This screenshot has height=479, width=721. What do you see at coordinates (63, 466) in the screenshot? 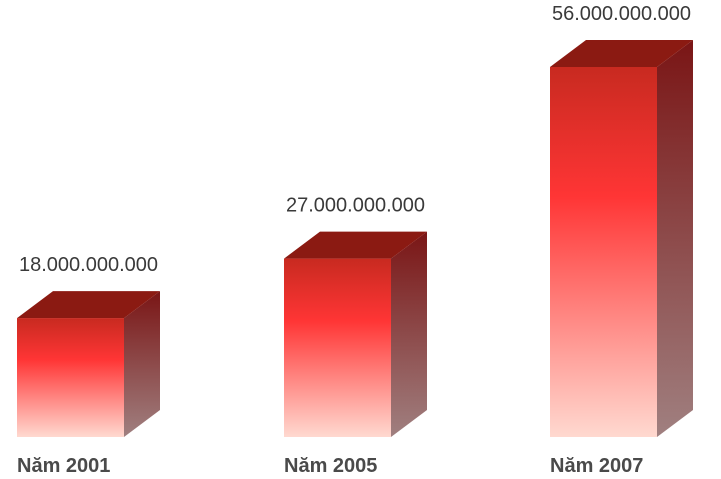
I see `category-label-1: Năm 2001` at bounding box center [63, 466].